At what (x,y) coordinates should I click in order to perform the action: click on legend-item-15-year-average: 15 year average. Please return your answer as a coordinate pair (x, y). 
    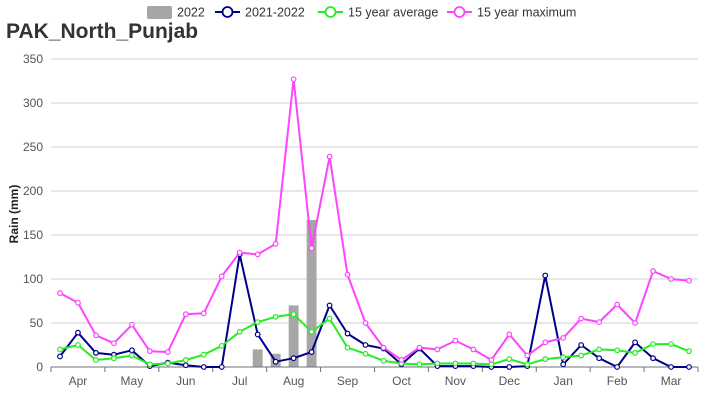
    Looking at the image, I should click on (378, 13).